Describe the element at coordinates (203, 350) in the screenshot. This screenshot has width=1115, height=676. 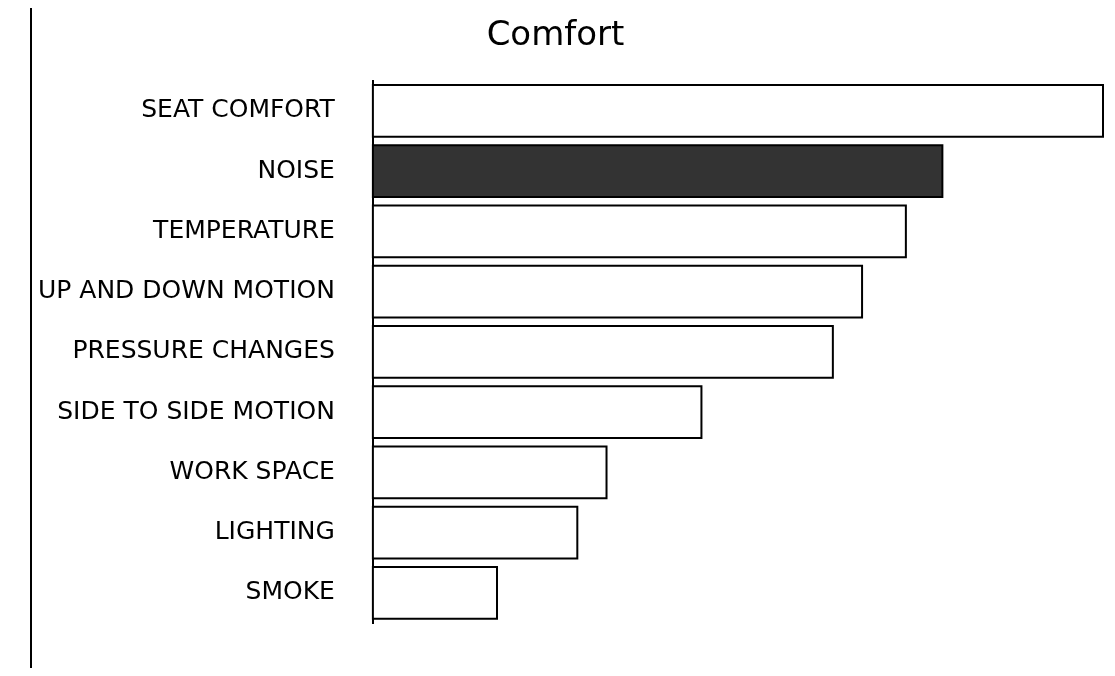
I see `y-tick-label: PRESSURE CHANGES` at that location.